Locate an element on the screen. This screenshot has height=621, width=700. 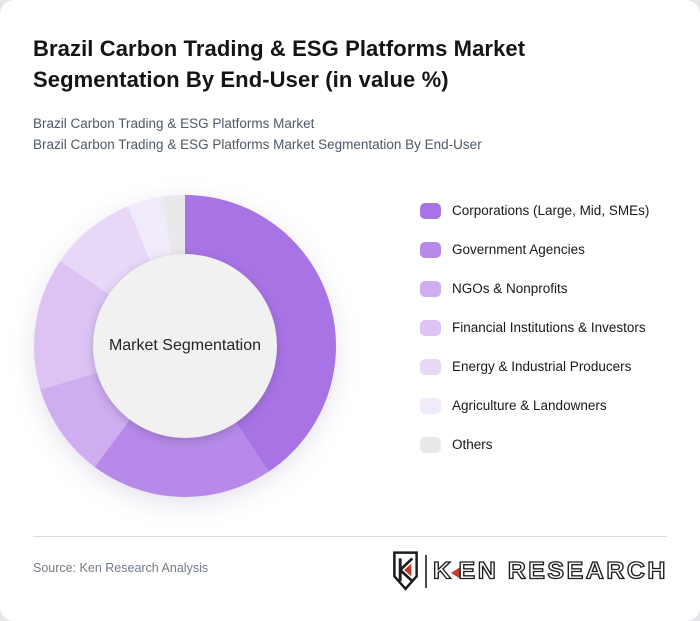
legend-label: Corporations (Large, Mid, SMEs) is located at coordinates (551, 210).